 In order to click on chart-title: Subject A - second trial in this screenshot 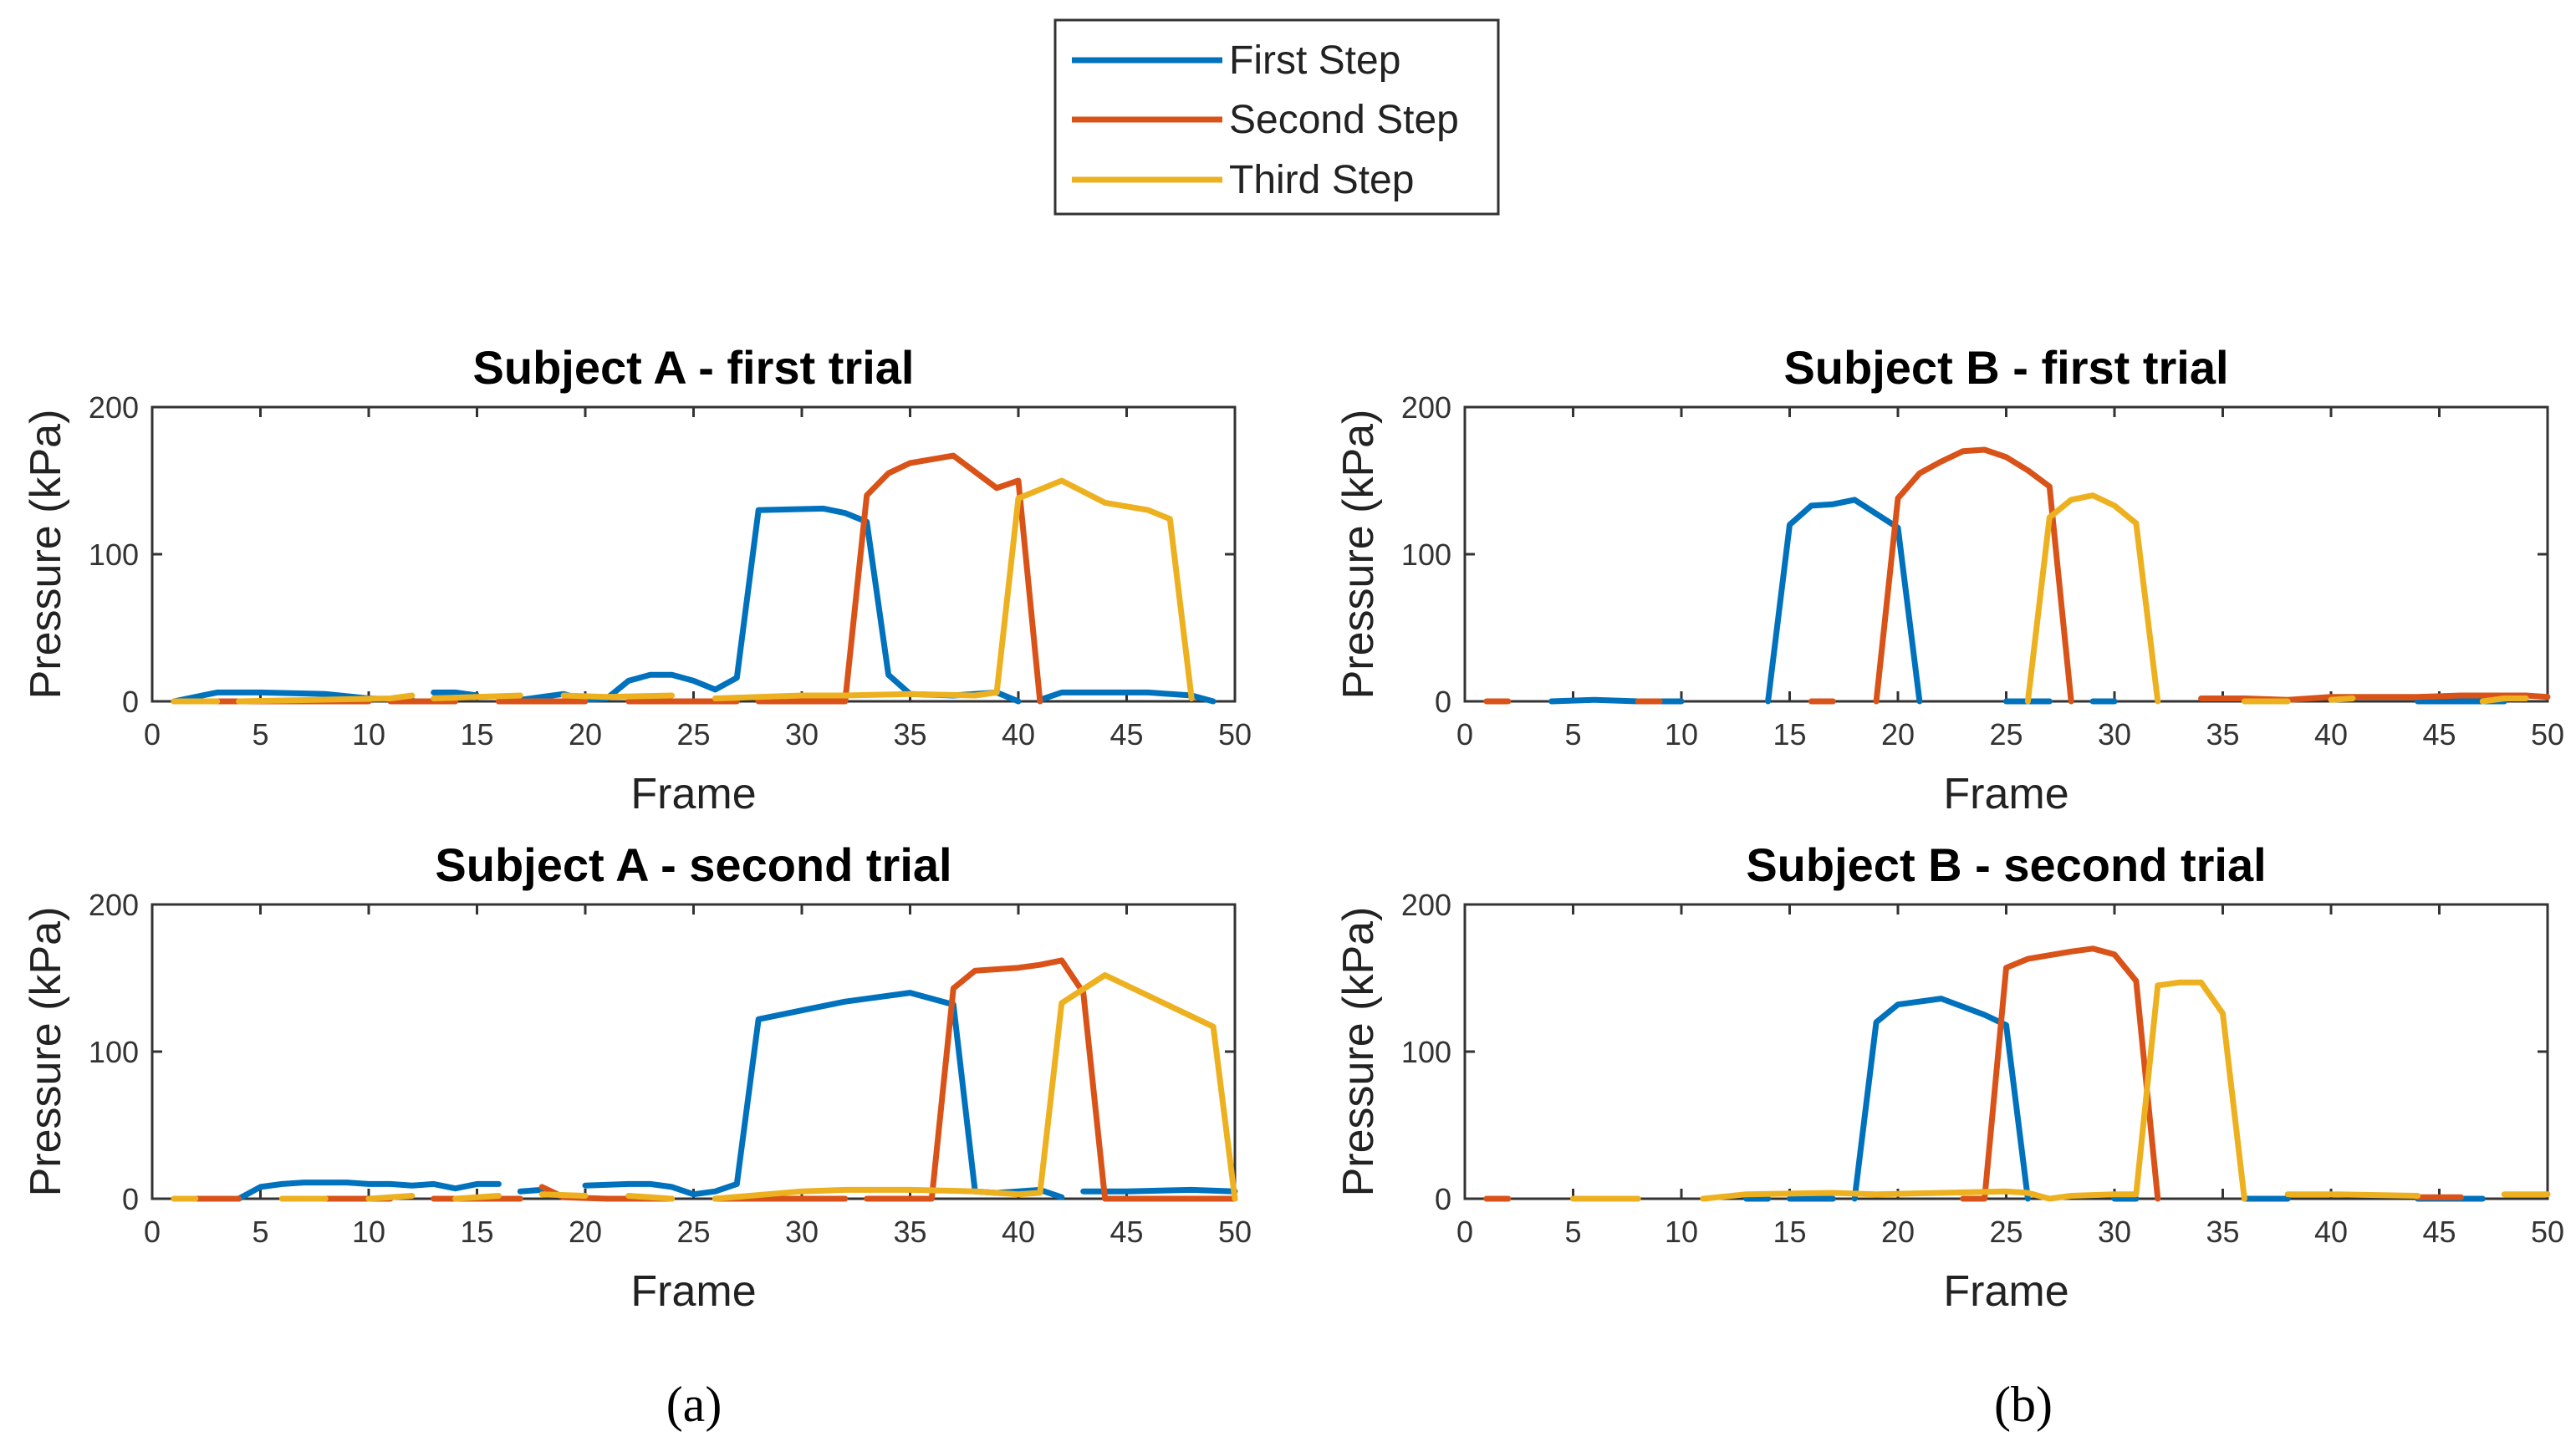, I will do `click(693, 864)`.